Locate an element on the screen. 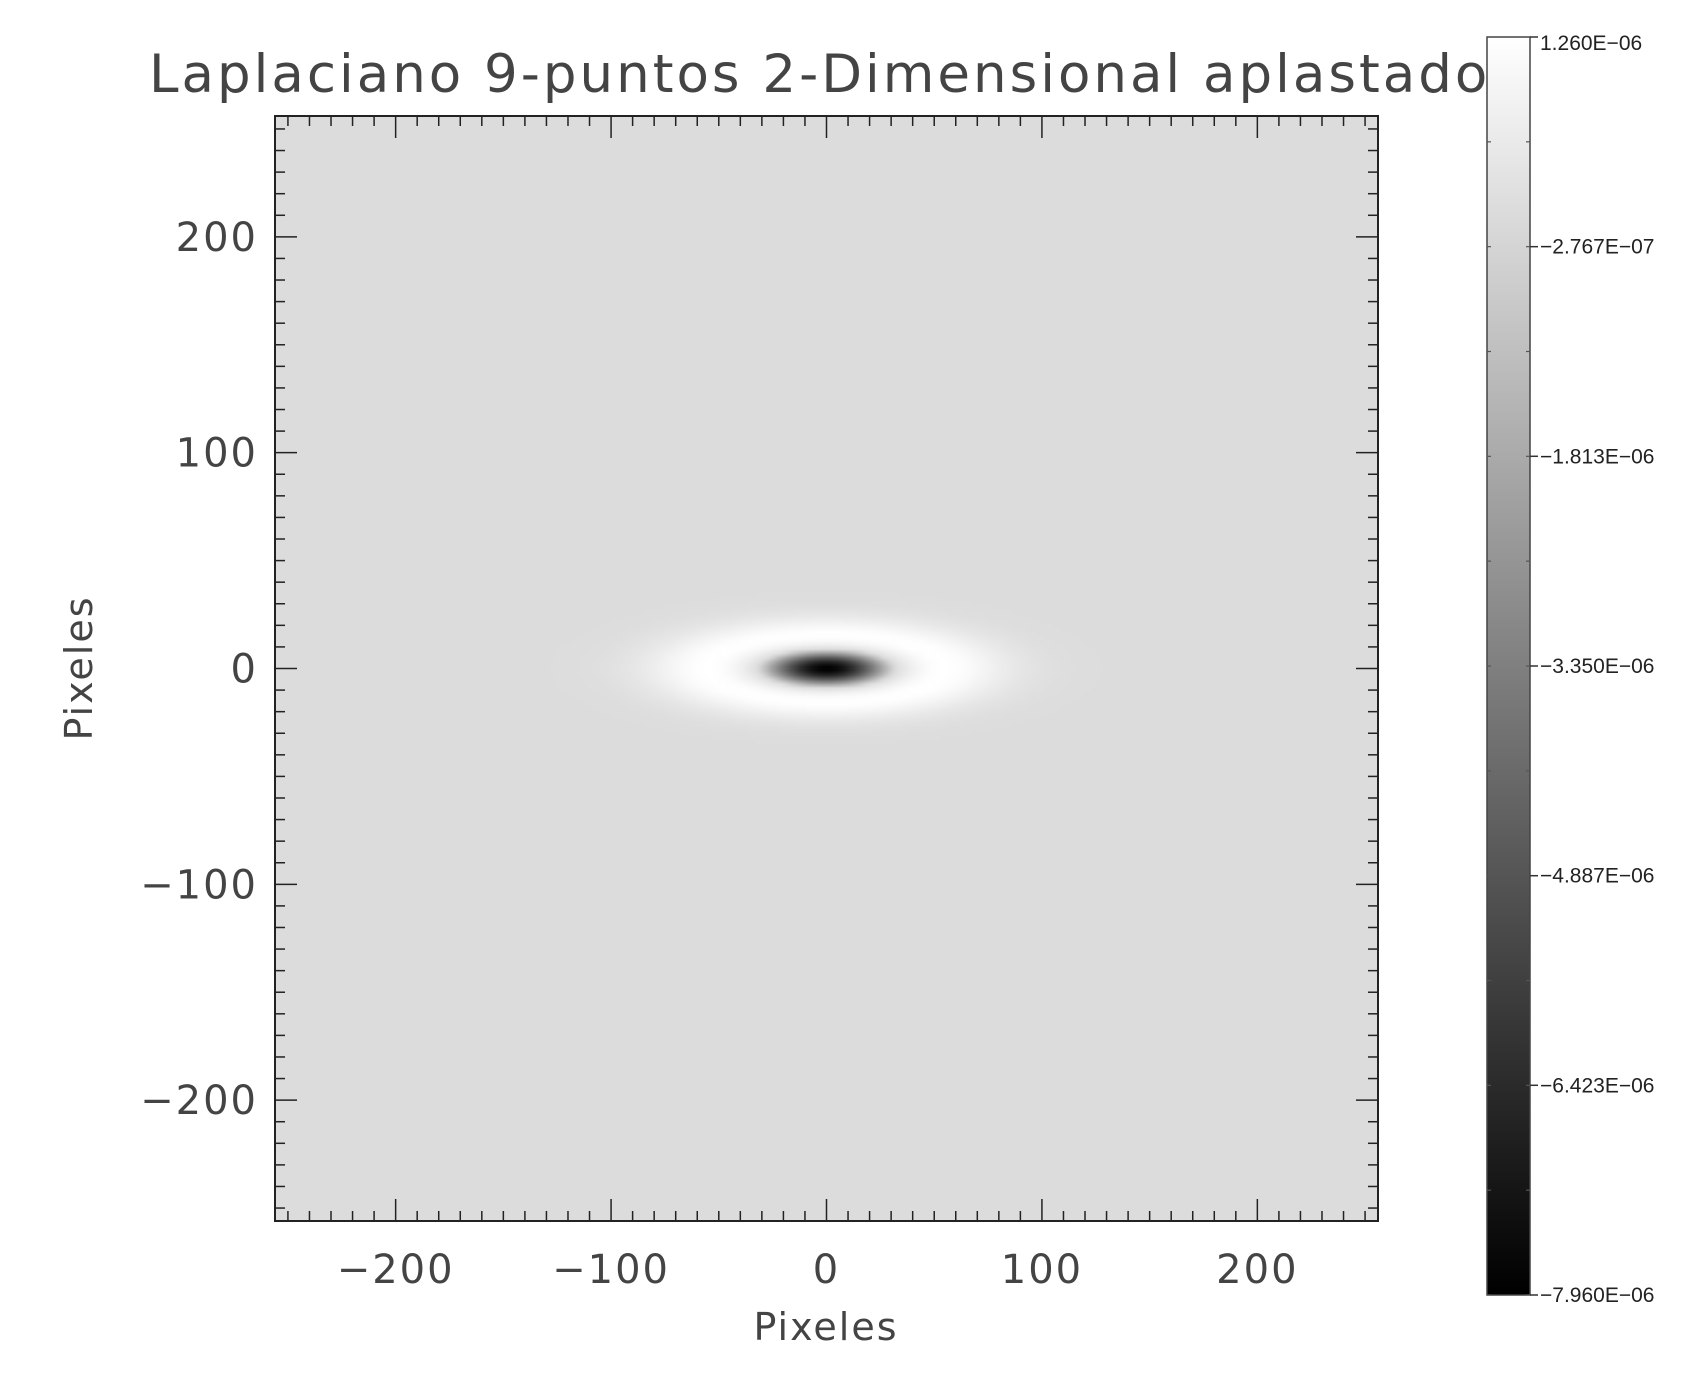  colorbar-tick-label: −4.887E−06 is located at coordinates (1597, 876).